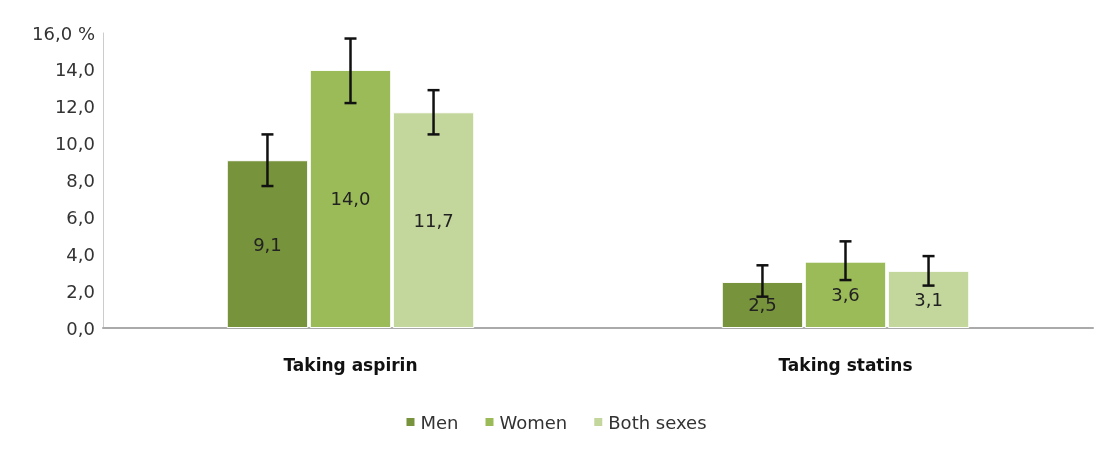 The height and width of the screenshot is (457, 1115). What do you see at coordinates (74, 144) in the screenshot?
I see `y-tick-label: 10,0` at bounding box center [74, 144].